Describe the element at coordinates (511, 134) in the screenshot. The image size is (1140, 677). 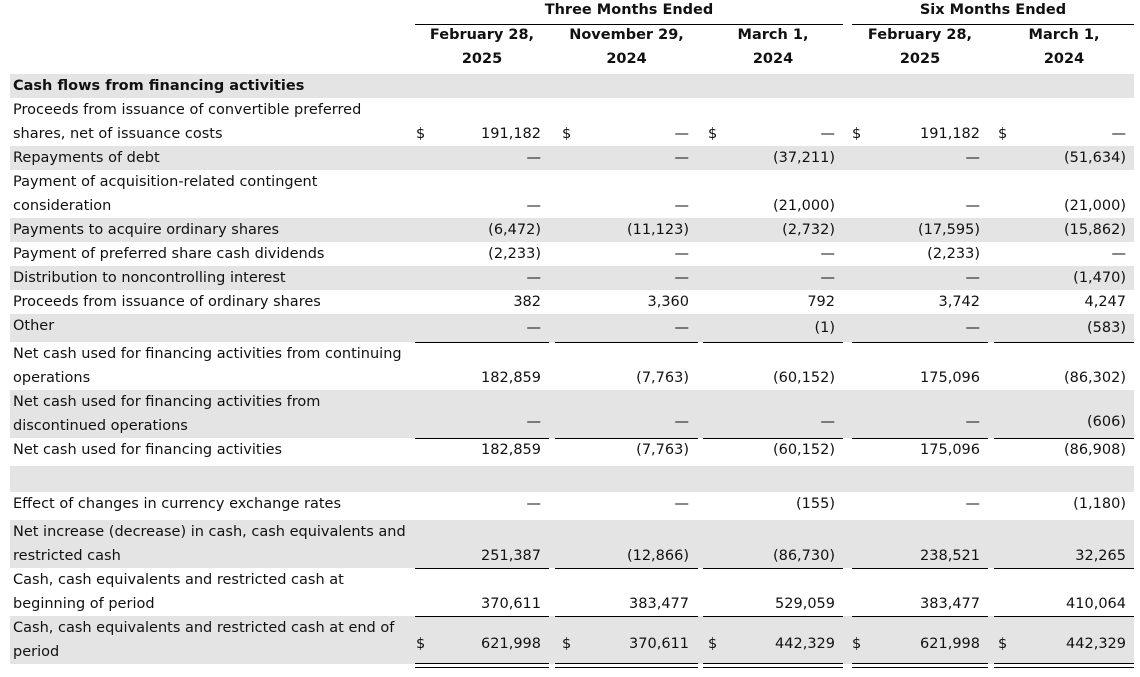
I see `value-cell: 191,182` at that location.